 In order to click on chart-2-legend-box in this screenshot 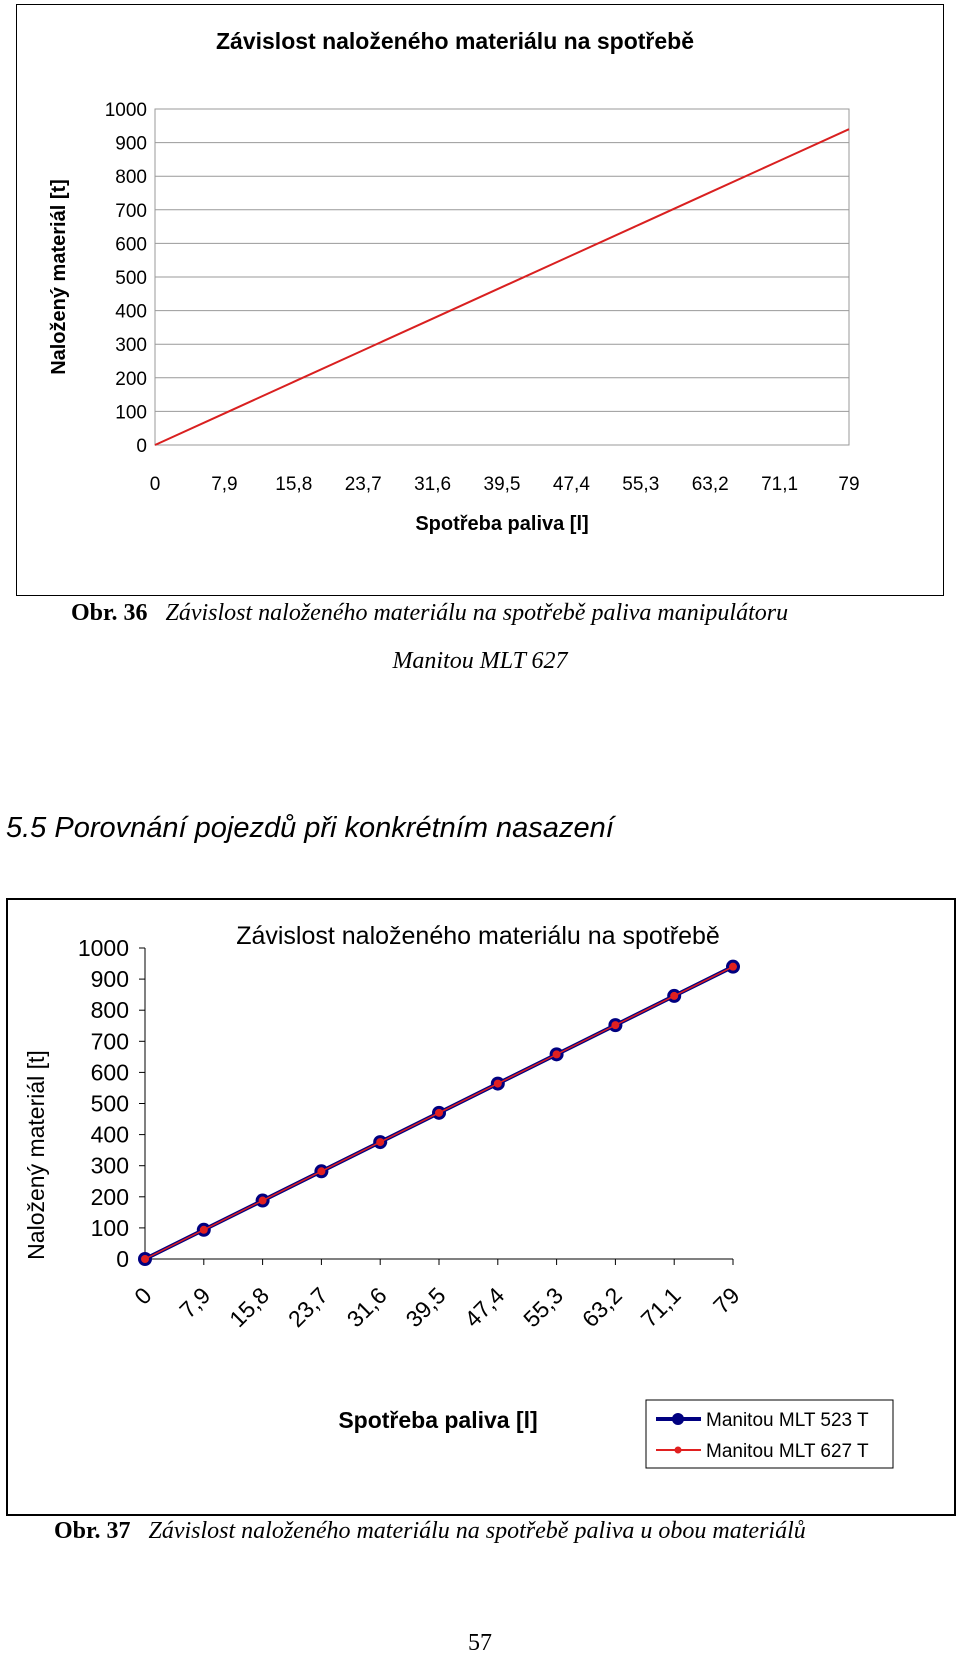, I will do `click(769, 1434)`.